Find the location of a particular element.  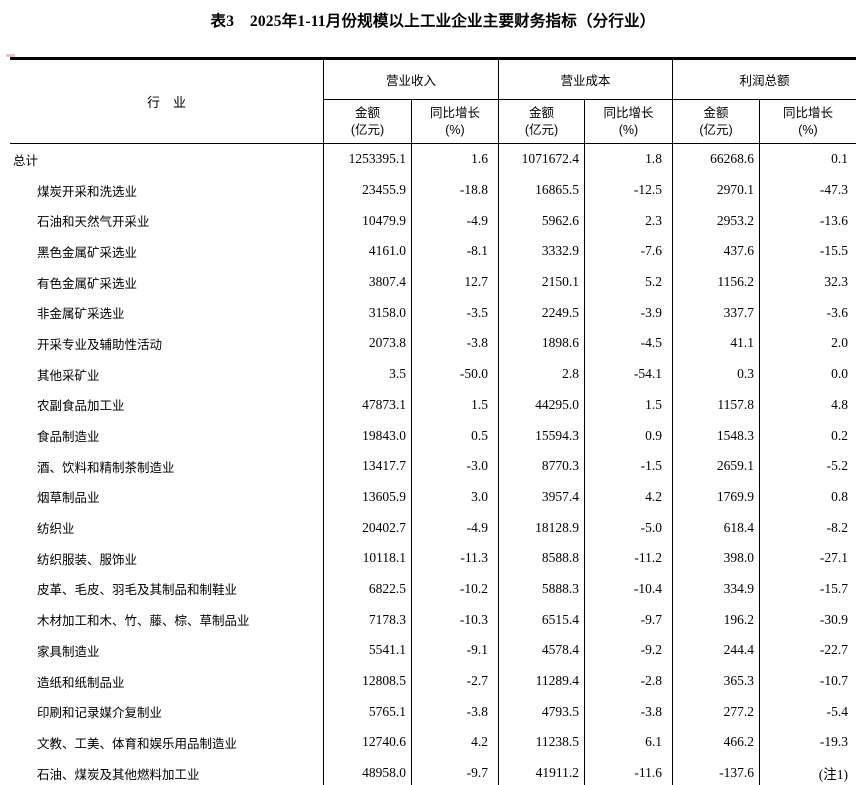

revenue-amount-cell: 3.5 is located at coordinates (368, 374).